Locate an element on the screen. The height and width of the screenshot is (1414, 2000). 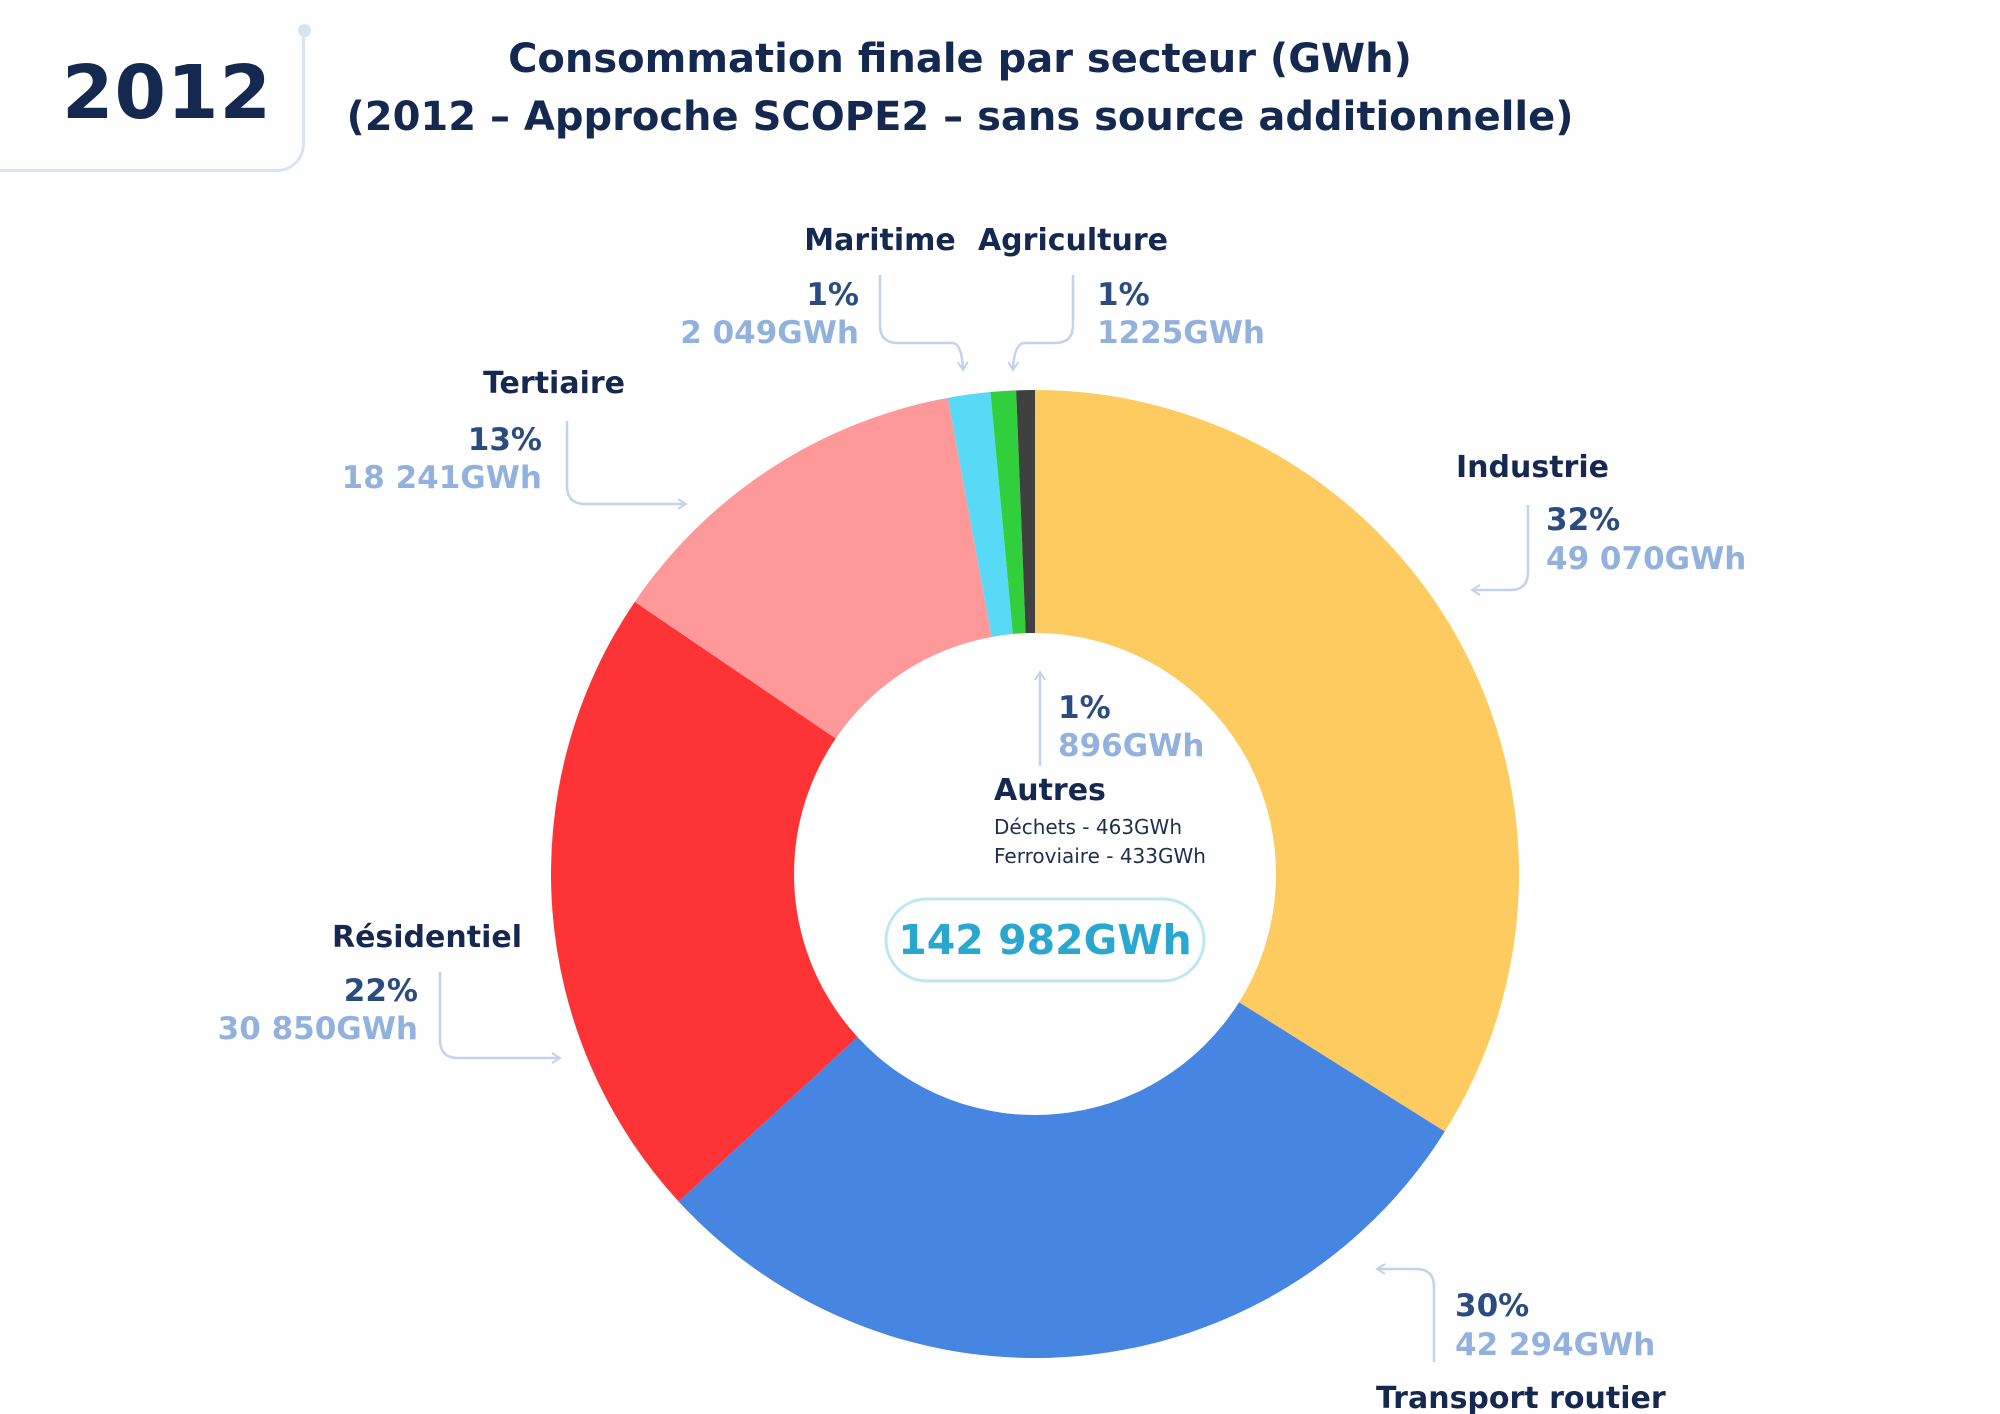
slice-residentiel is located at coordinates (704, 901).